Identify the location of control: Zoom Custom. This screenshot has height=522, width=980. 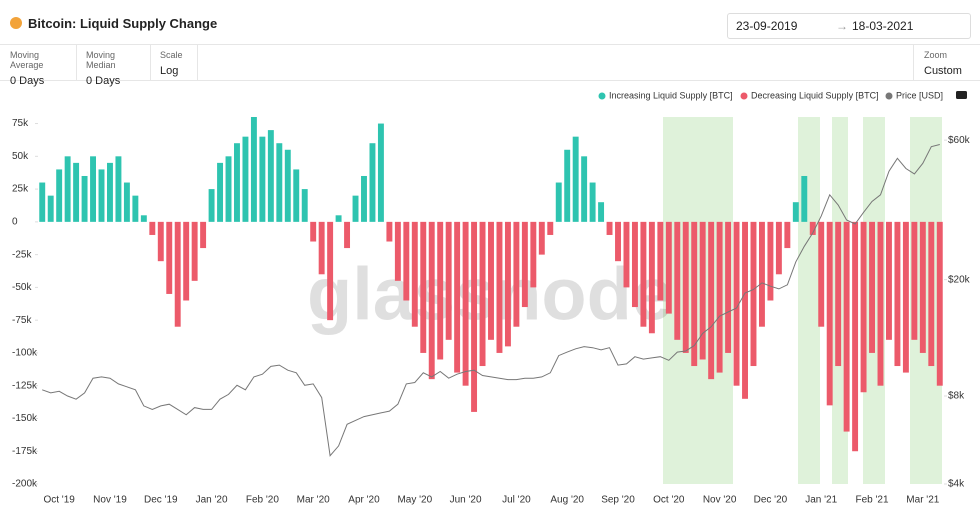
(946, 62).